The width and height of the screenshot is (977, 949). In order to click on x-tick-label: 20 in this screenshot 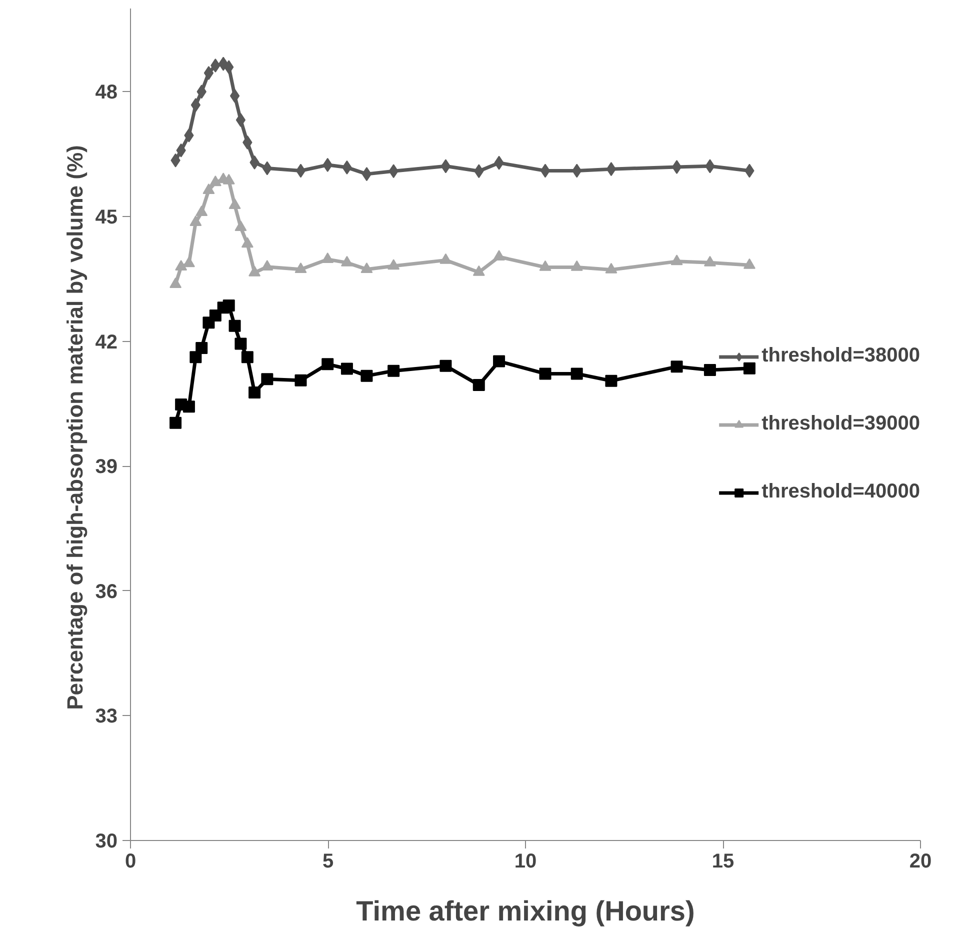, I will do `click(920, 861)`.